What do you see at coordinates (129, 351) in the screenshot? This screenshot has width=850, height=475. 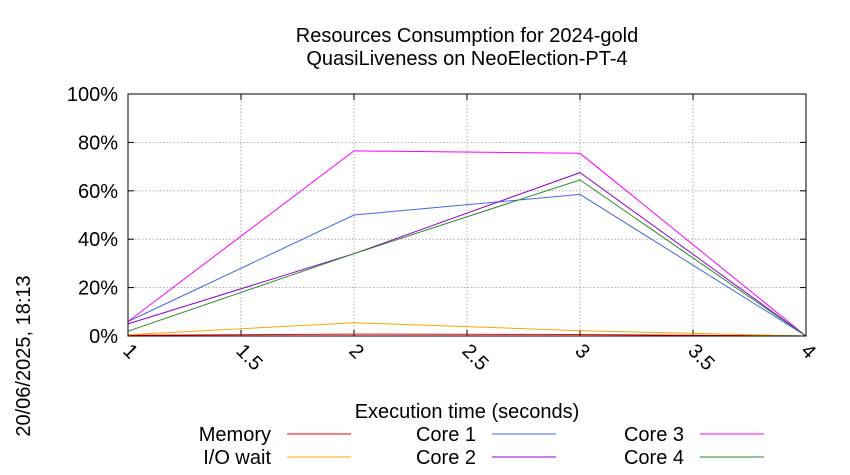 I see `x-tick-label: 1` at bounding box center [129, 351].